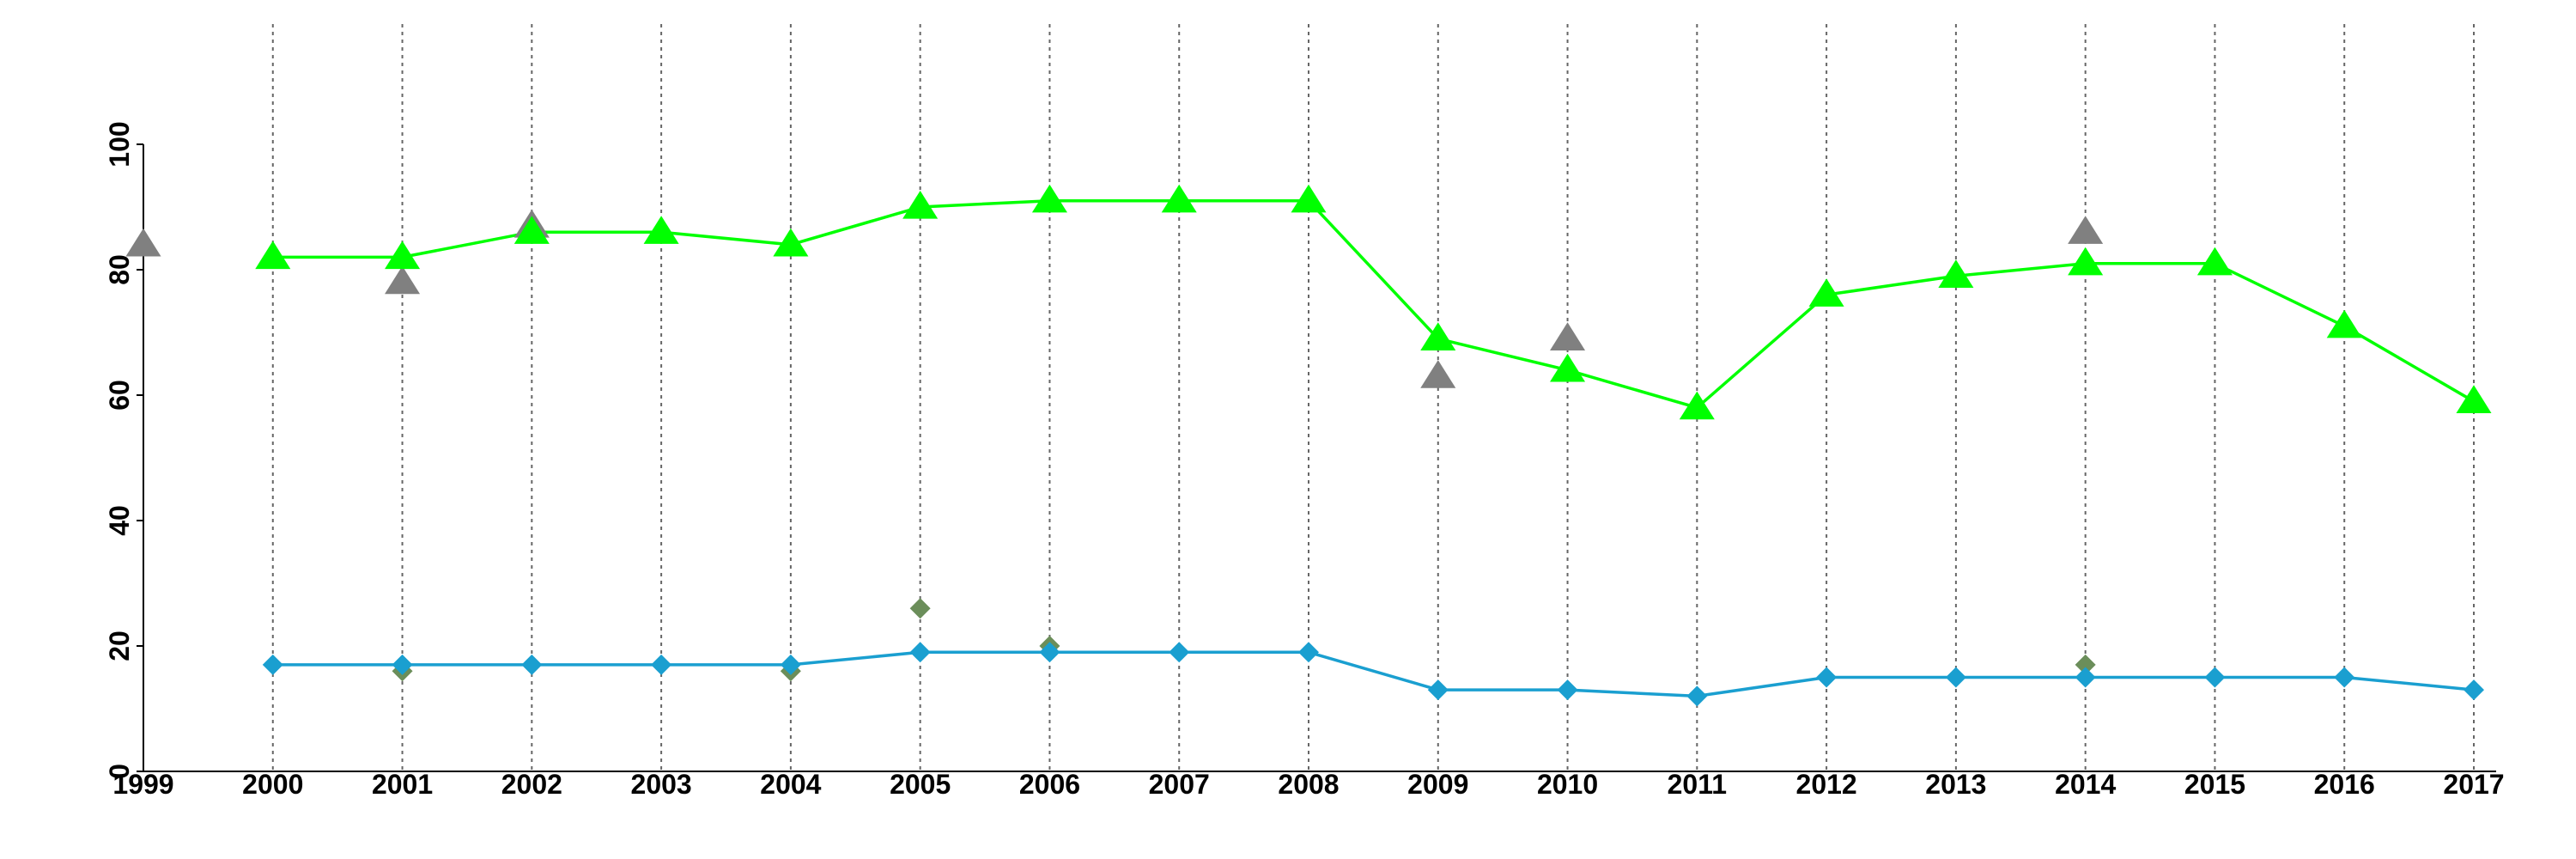 This screenshot has width=2576, height=859. I want to click on y-tick-label: 80, so click(119, 269).